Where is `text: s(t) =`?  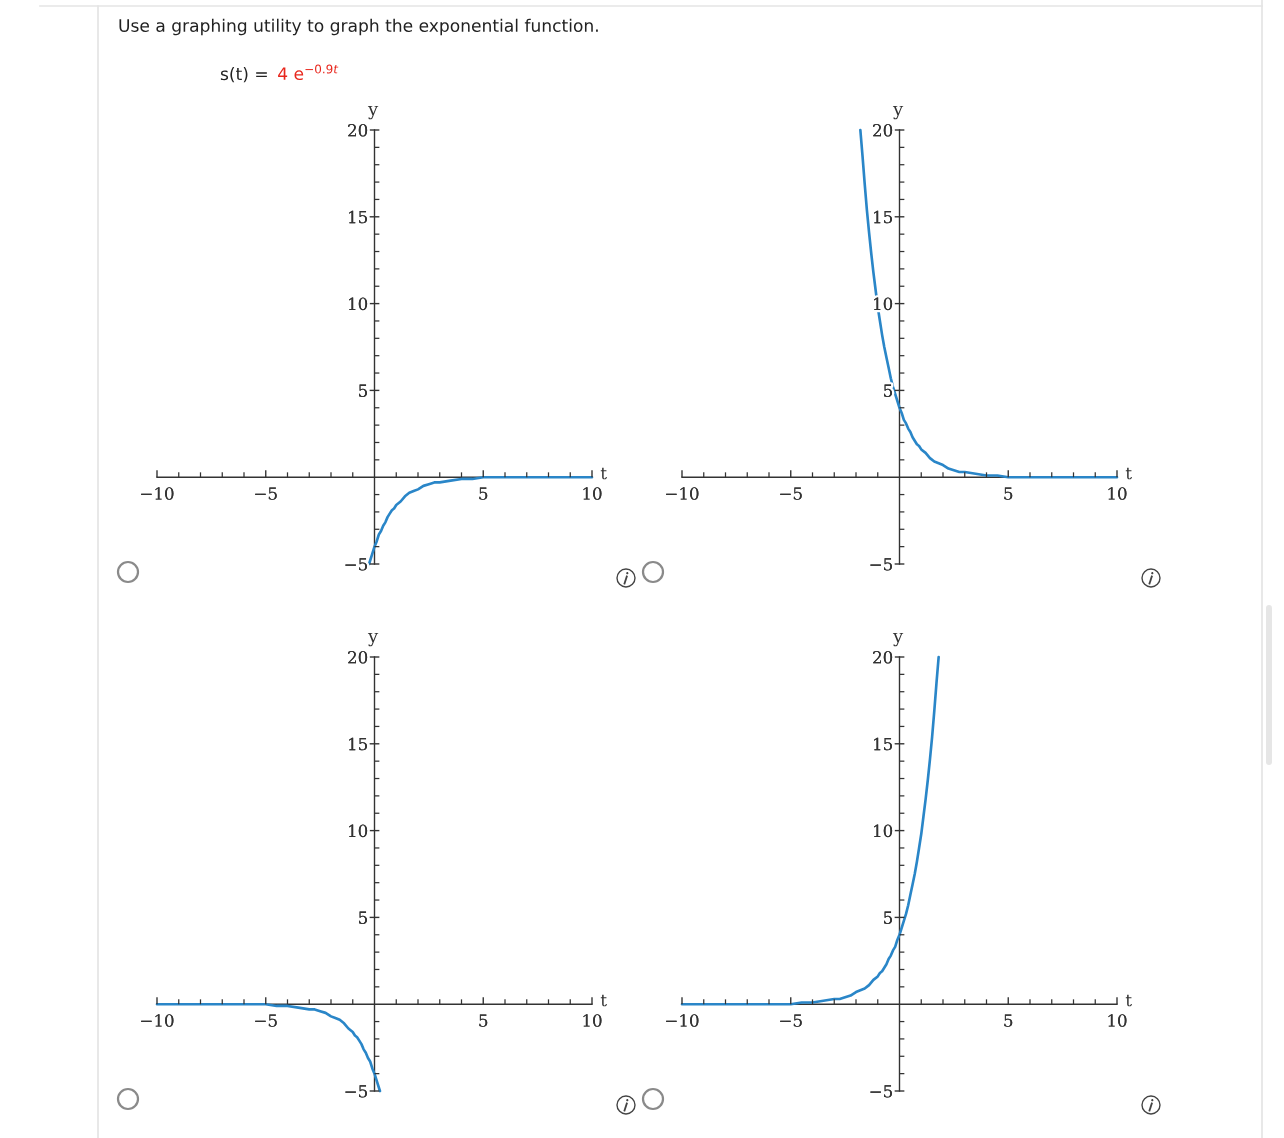
text: s(t) = is located at coordinates (243, 75).